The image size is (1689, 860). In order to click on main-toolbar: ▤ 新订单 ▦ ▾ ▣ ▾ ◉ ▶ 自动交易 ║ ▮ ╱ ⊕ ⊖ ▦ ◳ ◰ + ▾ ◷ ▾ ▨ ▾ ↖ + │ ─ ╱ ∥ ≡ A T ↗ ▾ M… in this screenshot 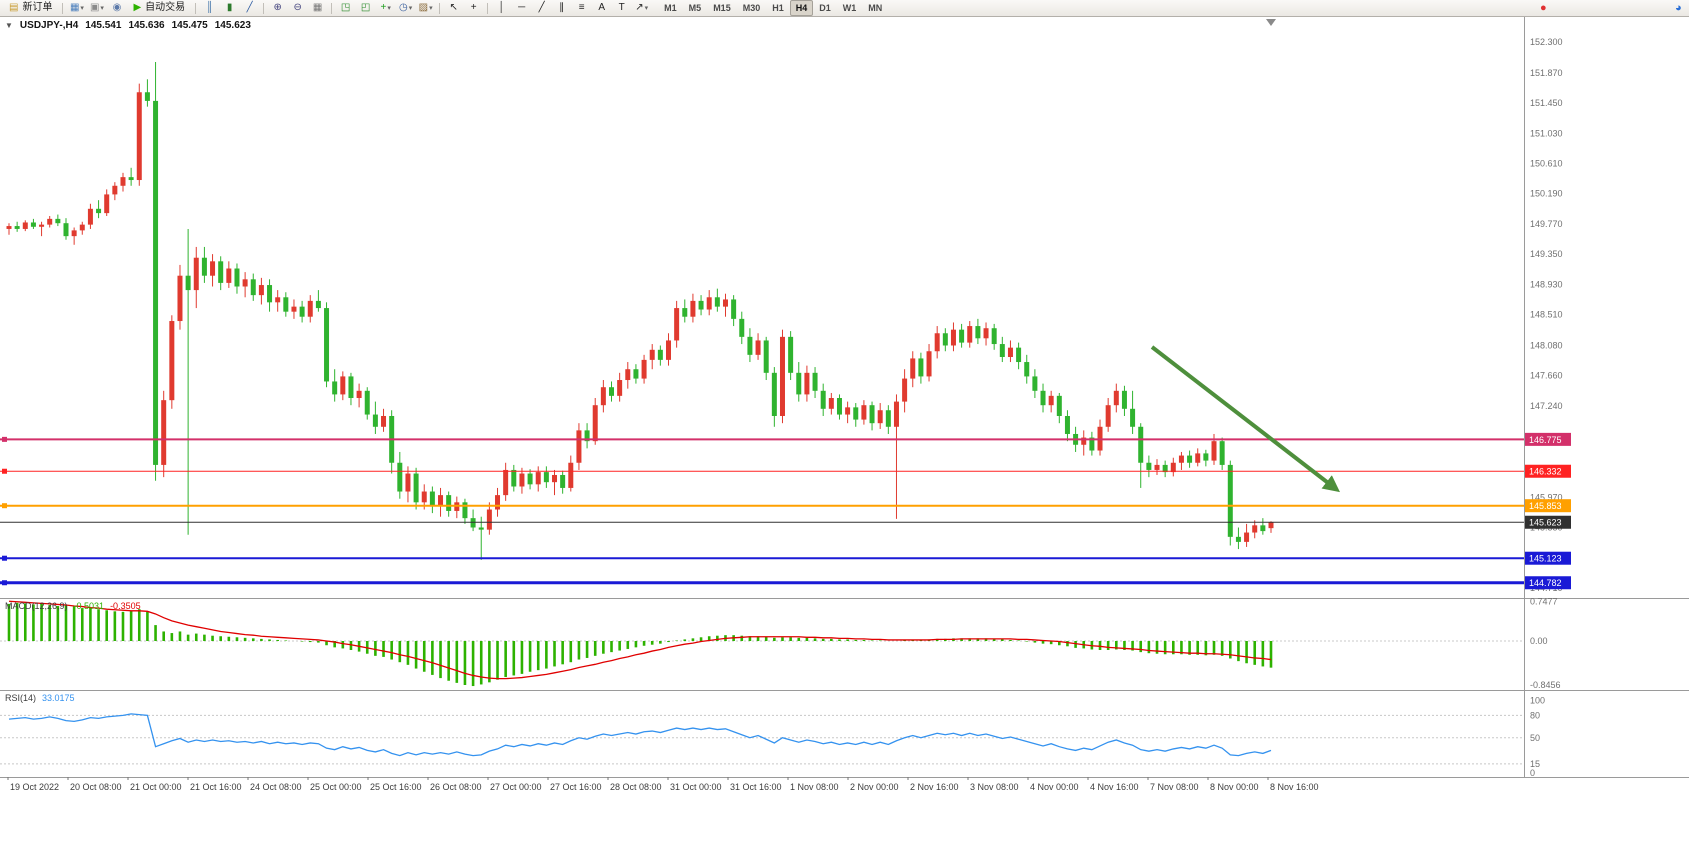, I will do `click(844, 8)`.